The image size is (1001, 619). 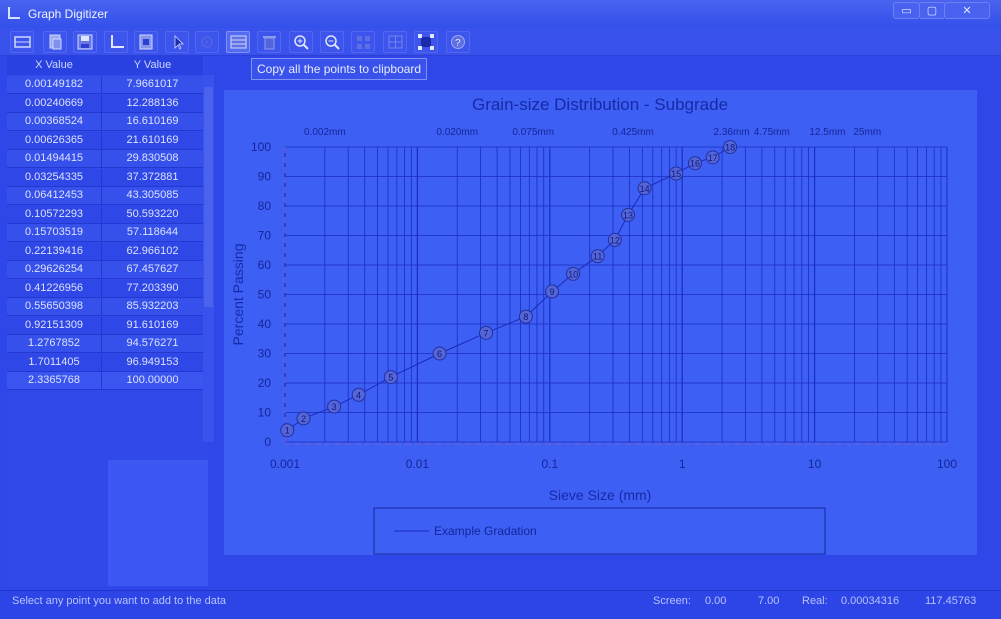 I want to click on table-row: 0.10572293 50.593220, so click(x=105, y=214).